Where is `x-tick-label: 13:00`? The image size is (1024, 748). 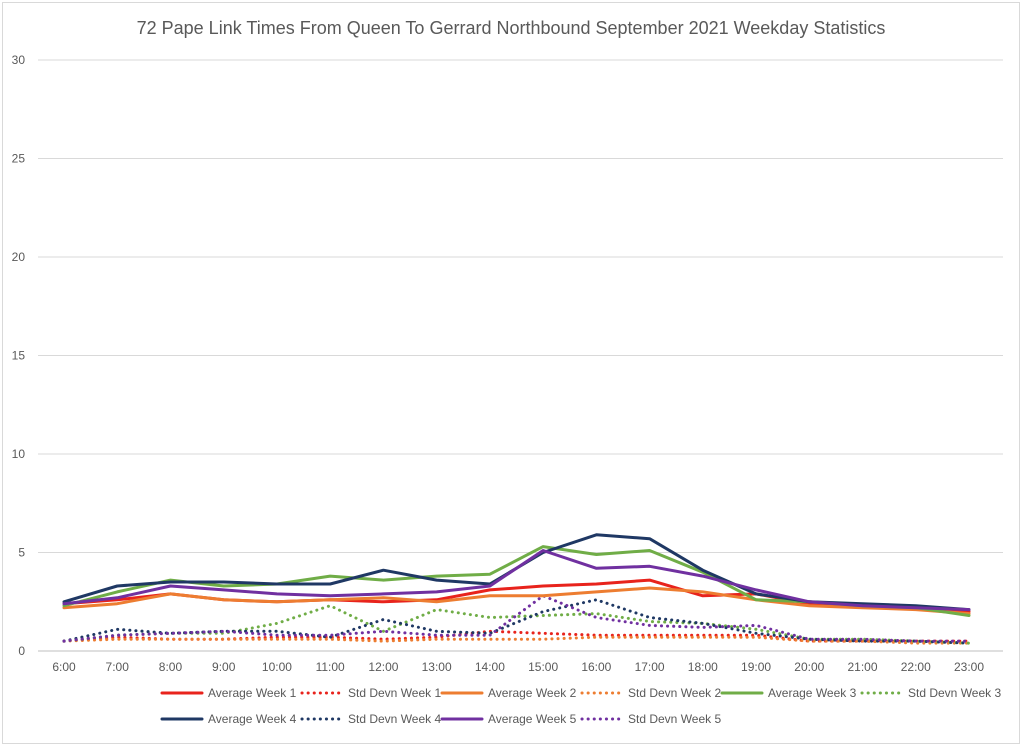 x-tick-label: 13:00 is located at coordinates (437, 667).